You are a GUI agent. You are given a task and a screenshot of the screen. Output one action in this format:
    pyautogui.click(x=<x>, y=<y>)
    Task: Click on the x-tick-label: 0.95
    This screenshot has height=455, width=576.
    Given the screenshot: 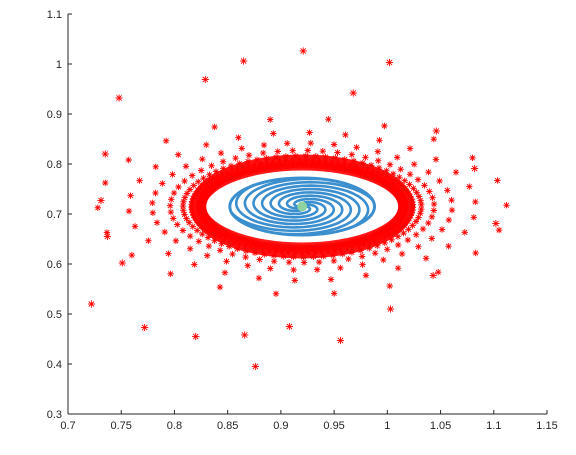 What is the action you would take?
    pyautogui.click(x=333, y=426)
    